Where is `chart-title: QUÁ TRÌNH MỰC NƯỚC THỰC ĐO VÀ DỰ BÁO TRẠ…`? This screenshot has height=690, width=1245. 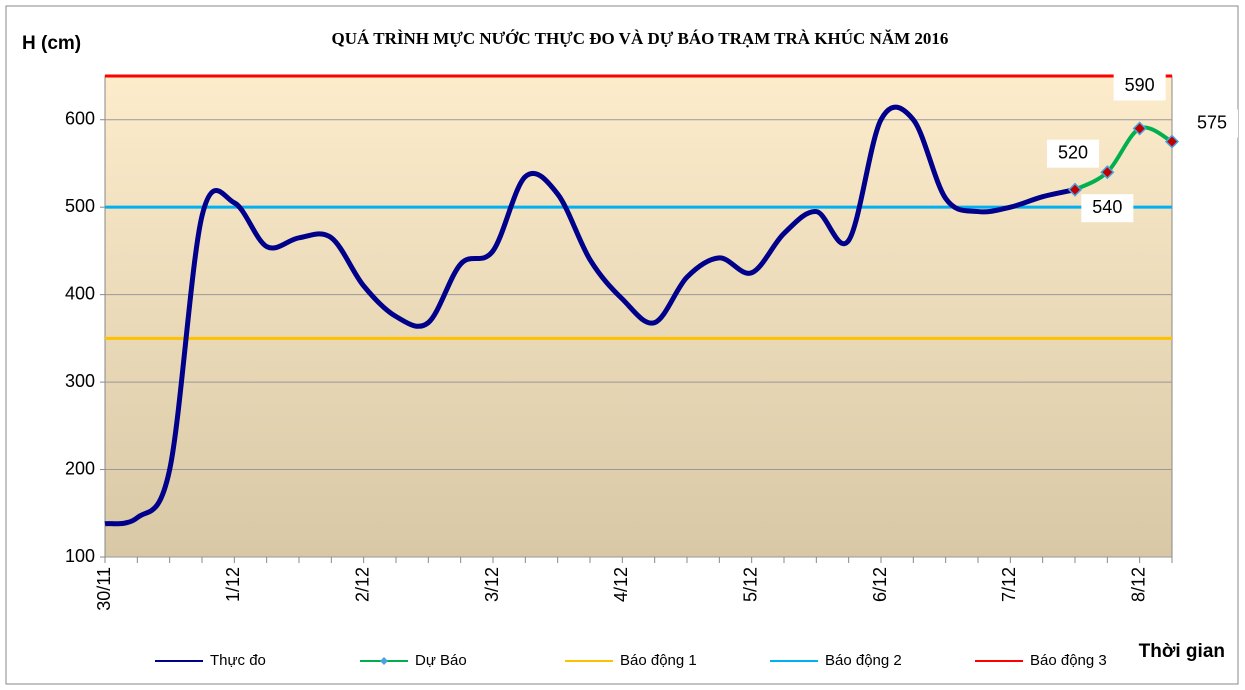 chart-title: QUÁ TRÌNH MỰC NƯỚC THỰC ĐO VÀ DỰ BÁO TRẠ… is located at coordinates (640, 38).